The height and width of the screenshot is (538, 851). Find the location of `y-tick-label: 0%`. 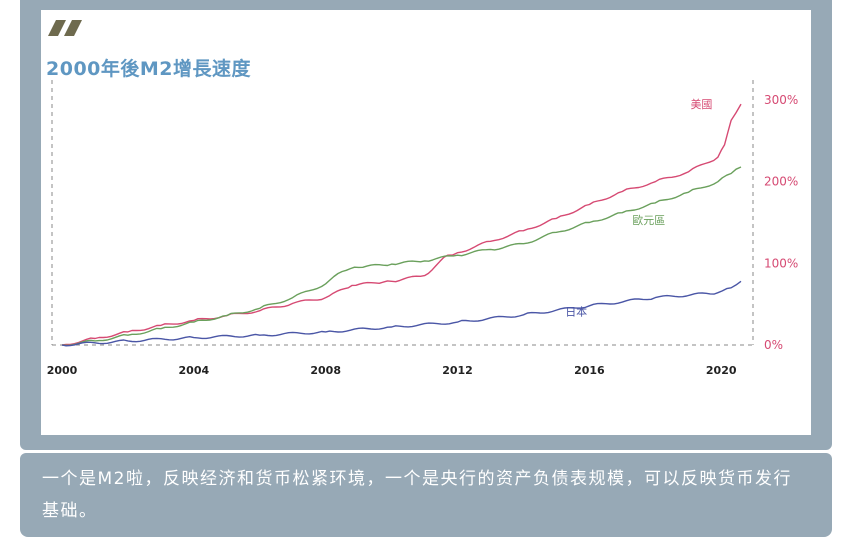

y-tick-label: 0% is located at coordinates (773, 345).